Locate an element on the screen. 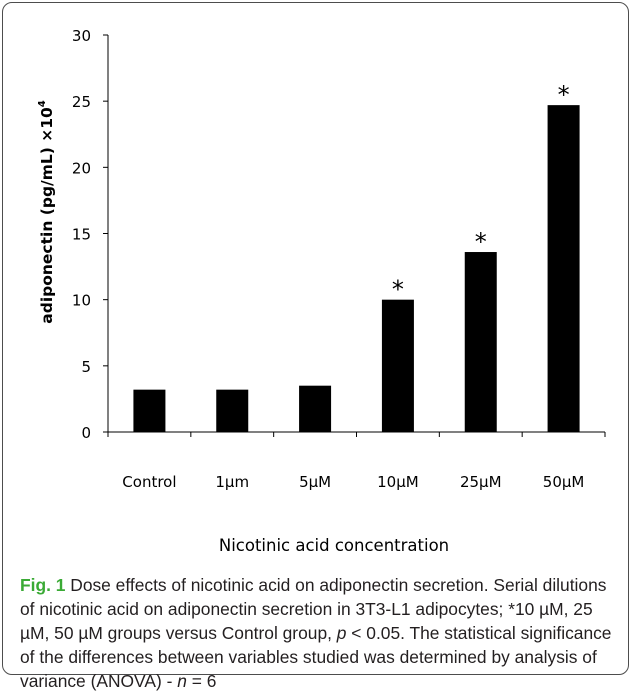 This screenshot has height=693, width=633. x-tick-label: 50µM is located at coordinates (564, 482).